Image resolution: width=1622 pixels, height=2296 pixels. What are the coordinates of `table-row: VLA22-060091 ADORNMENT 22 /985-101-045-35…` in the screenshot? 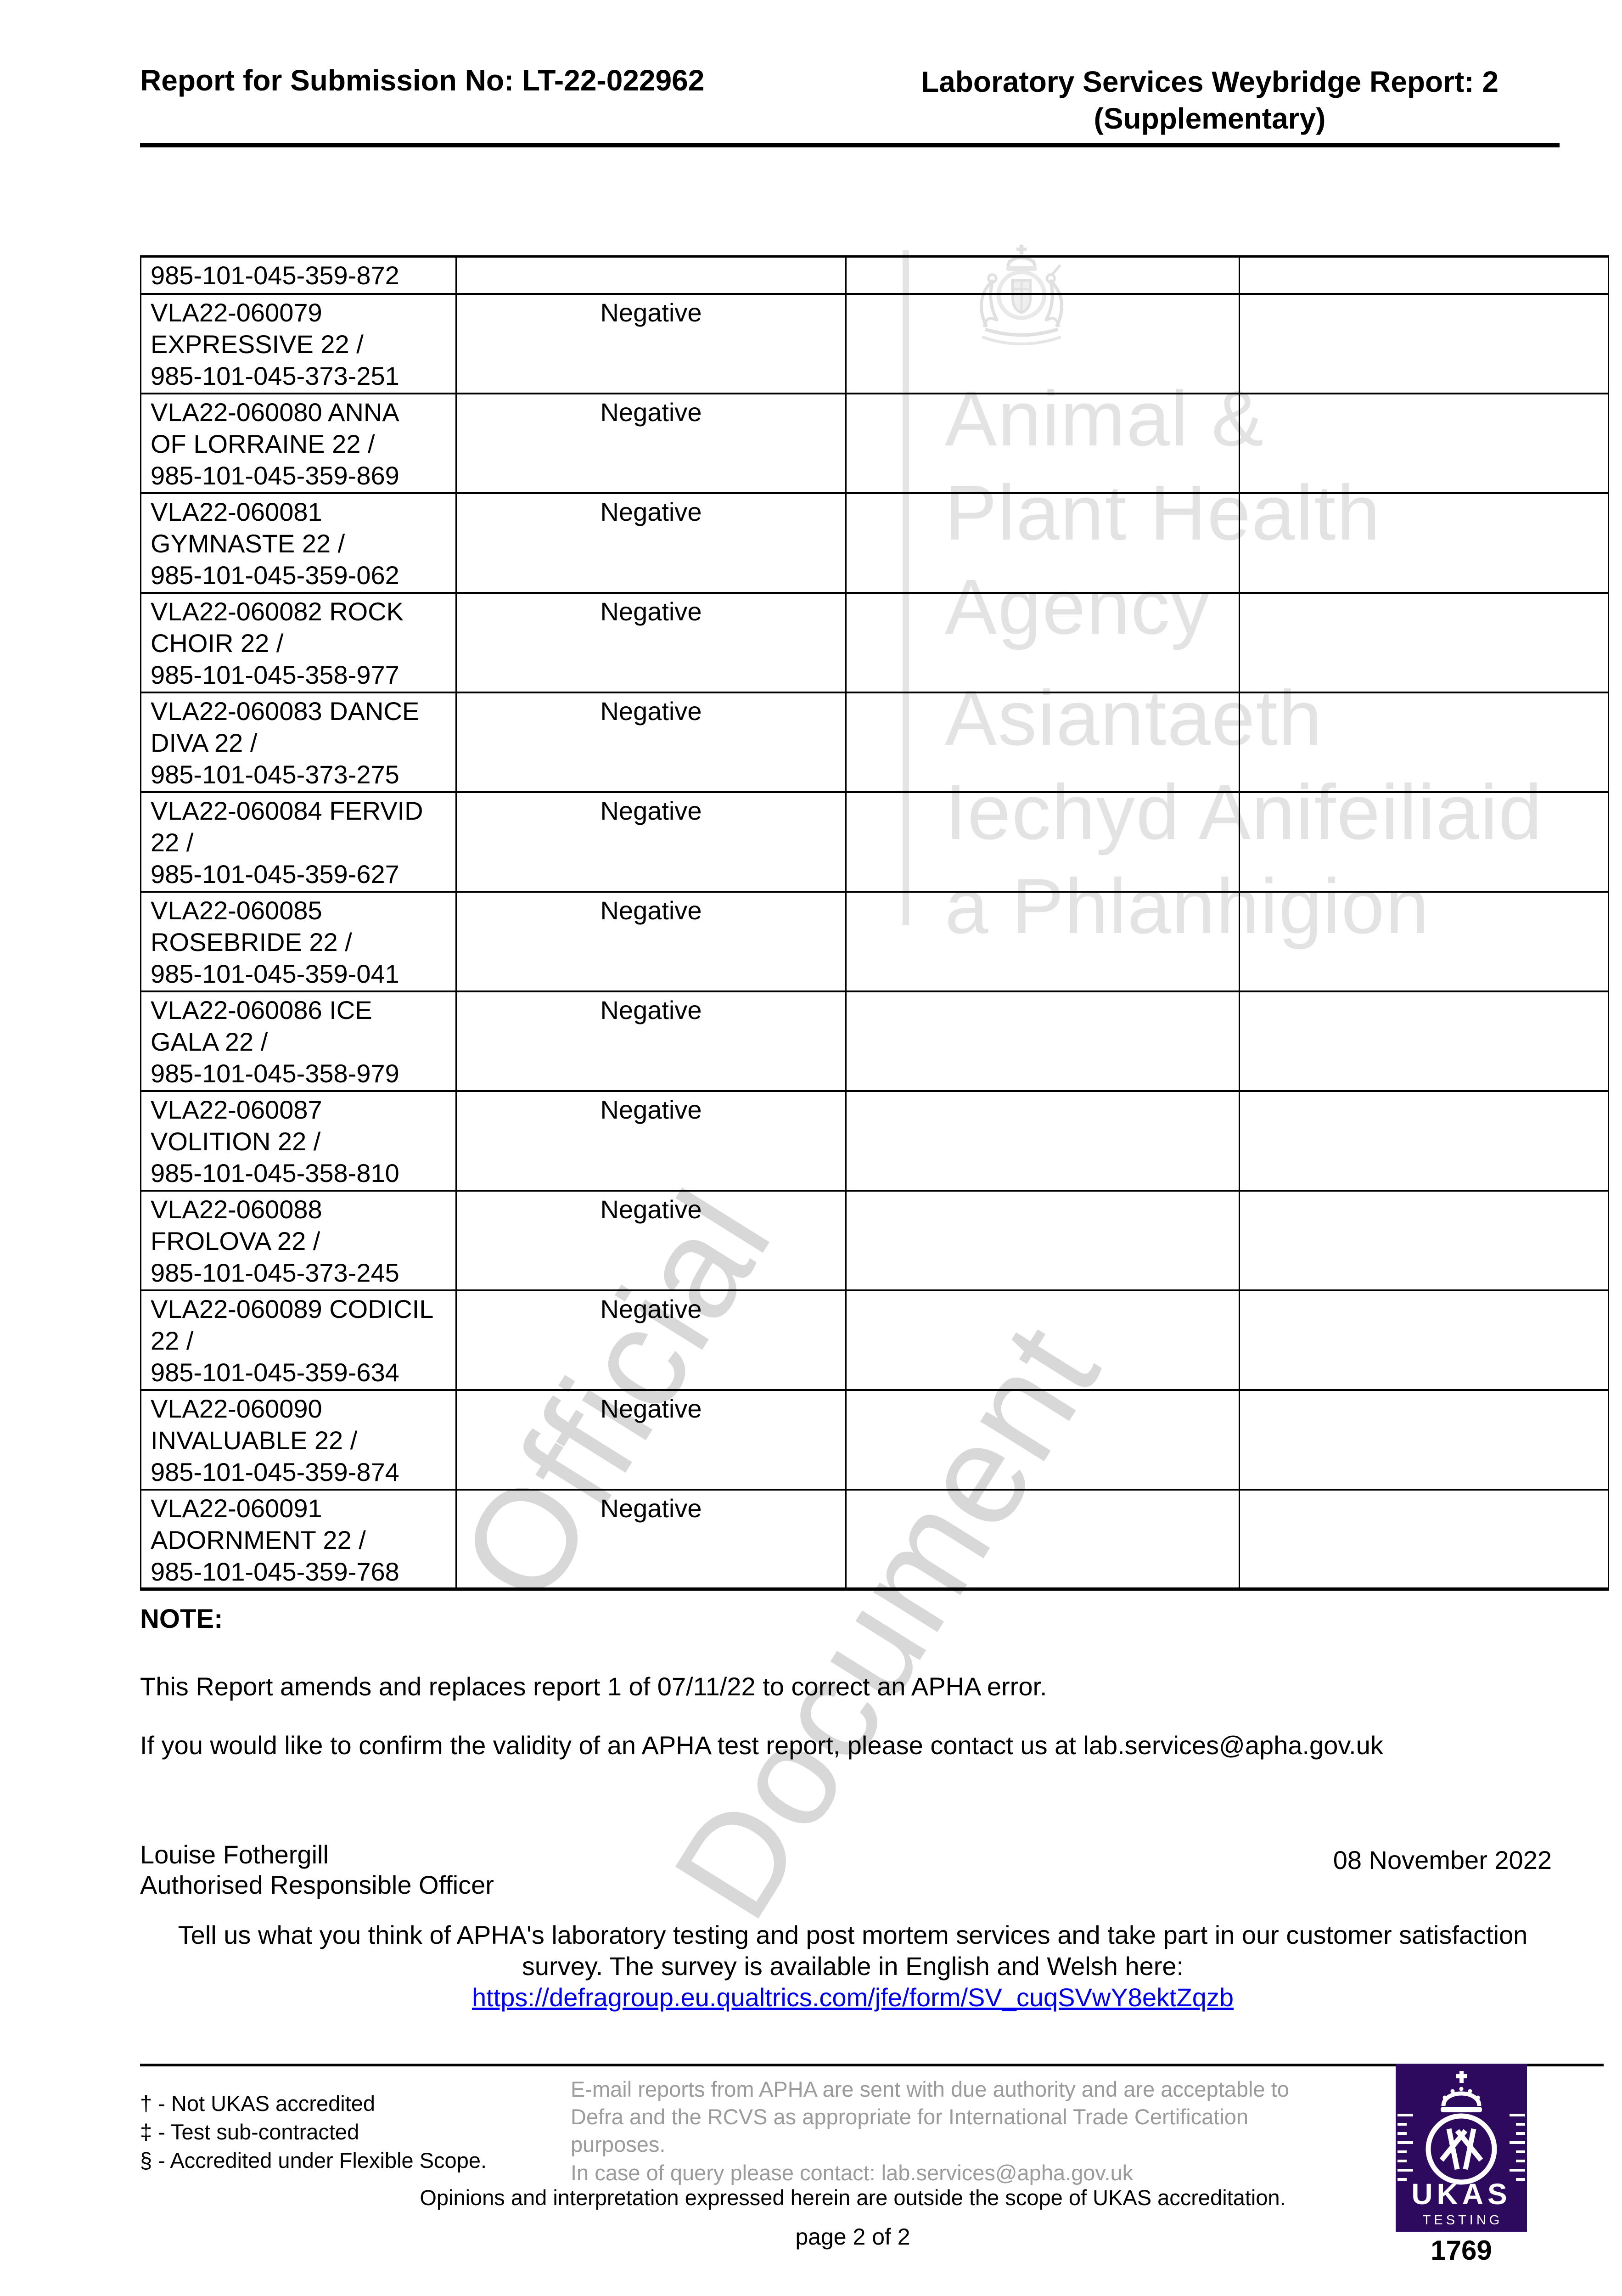 It's located at (875, 1539).